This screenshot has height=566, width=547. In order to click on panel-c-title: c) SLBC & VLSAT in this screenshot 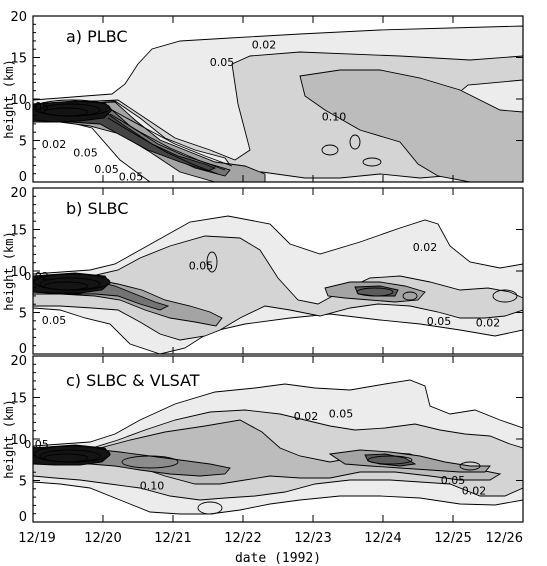, I will do `click(133, 380)`.